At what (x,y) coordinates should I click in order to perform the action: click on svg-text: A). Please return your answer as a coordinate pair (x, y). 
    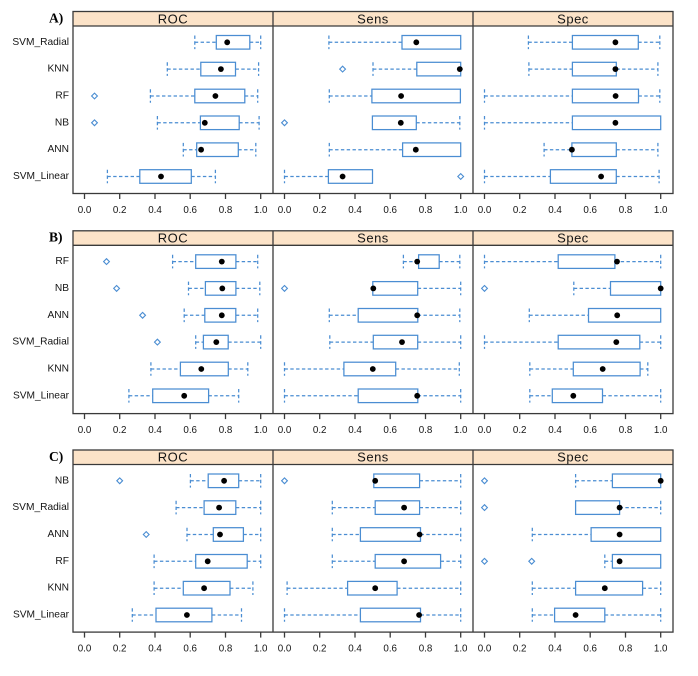
    Looking at the image, I should click on (56, 17).